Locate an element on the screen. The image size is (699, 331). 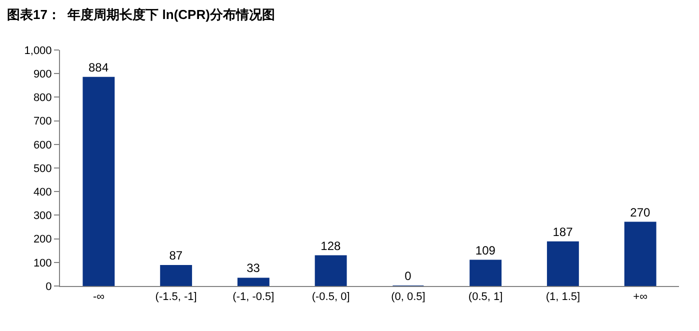
y-tick-label: 500 is located at coordinates (42, 168).